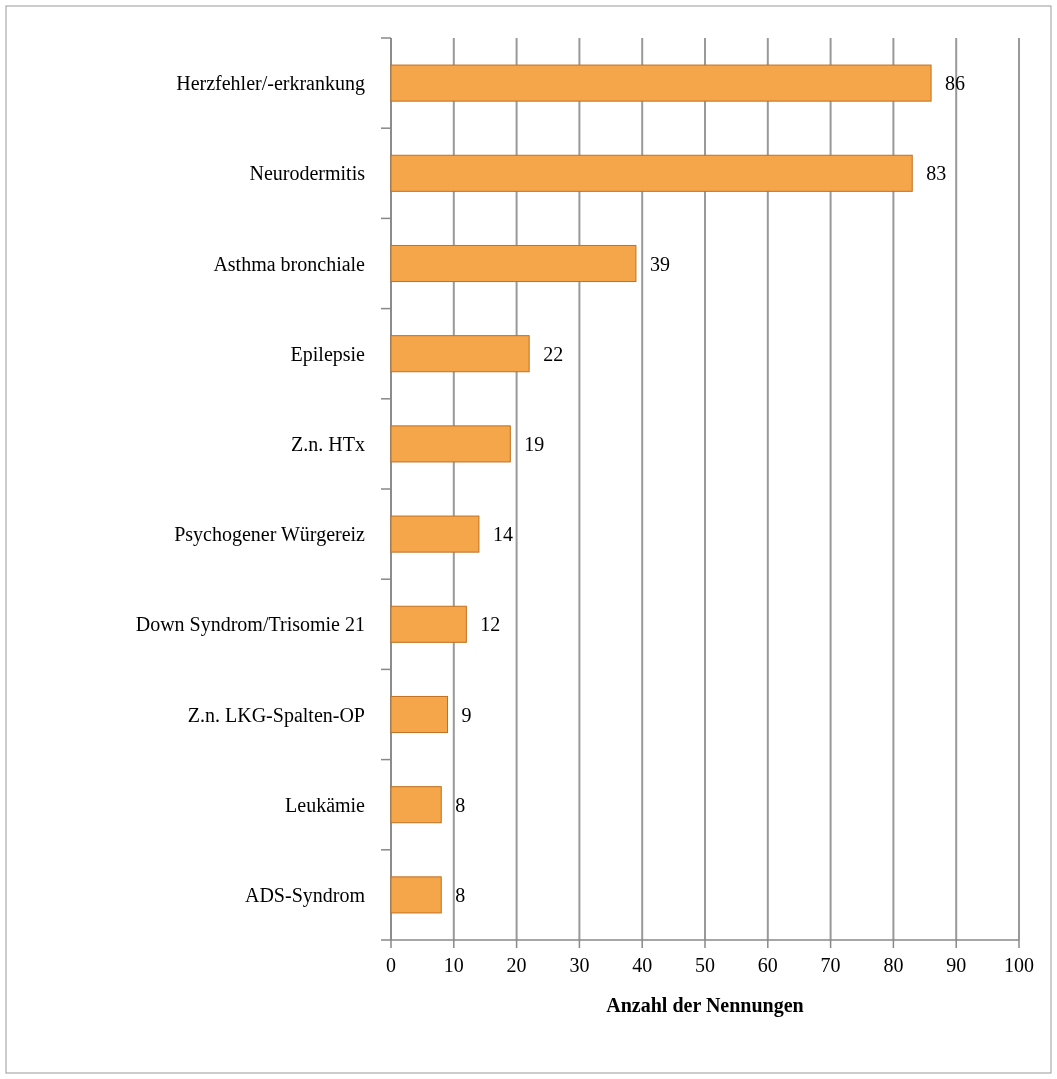 The width and height of the screenshot is (1057, 1079). Describe the element at coordinates (325, 804) in the screenshot. I see `y-tick-label: Leukämie` at that location.